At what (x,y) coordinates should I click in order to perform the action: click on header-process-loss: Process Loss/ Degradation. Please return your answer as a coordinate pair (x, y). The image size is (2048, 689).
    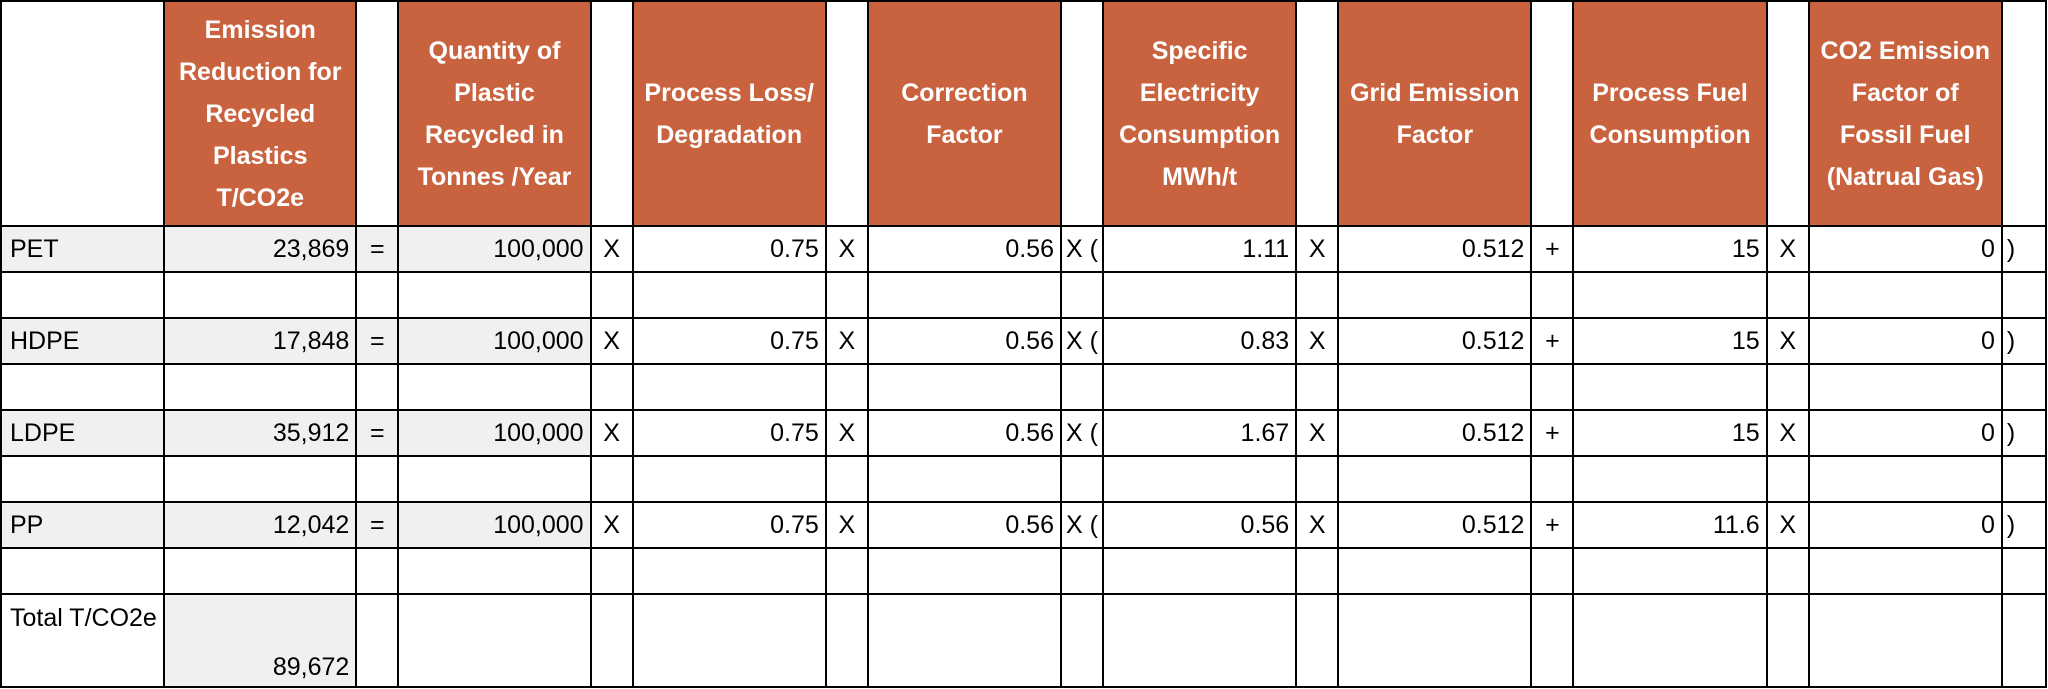
    Looking at the image, I should click on (729, 113).